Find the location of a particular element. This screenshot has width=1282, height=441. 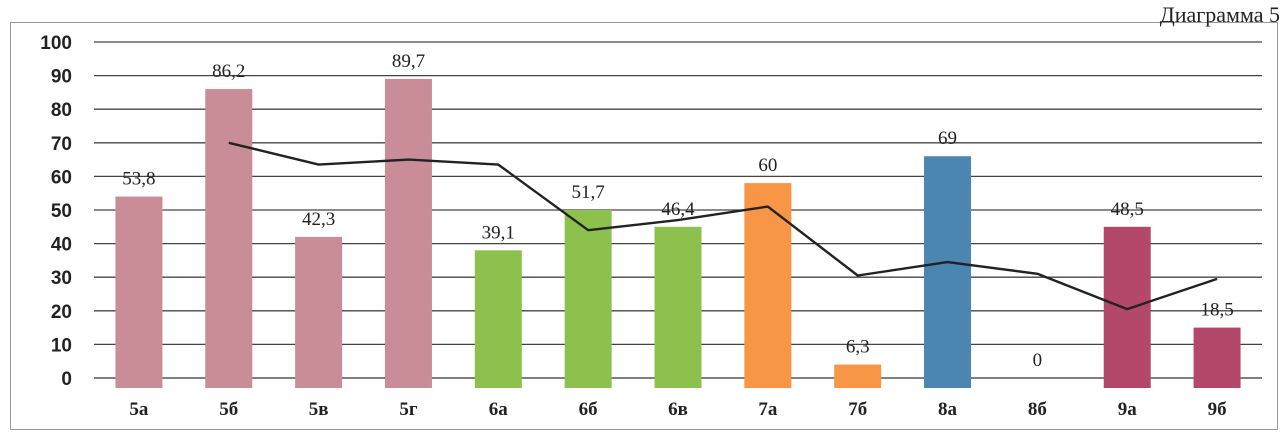

y-tick-label: 100 is located at coordinates (56, 43).